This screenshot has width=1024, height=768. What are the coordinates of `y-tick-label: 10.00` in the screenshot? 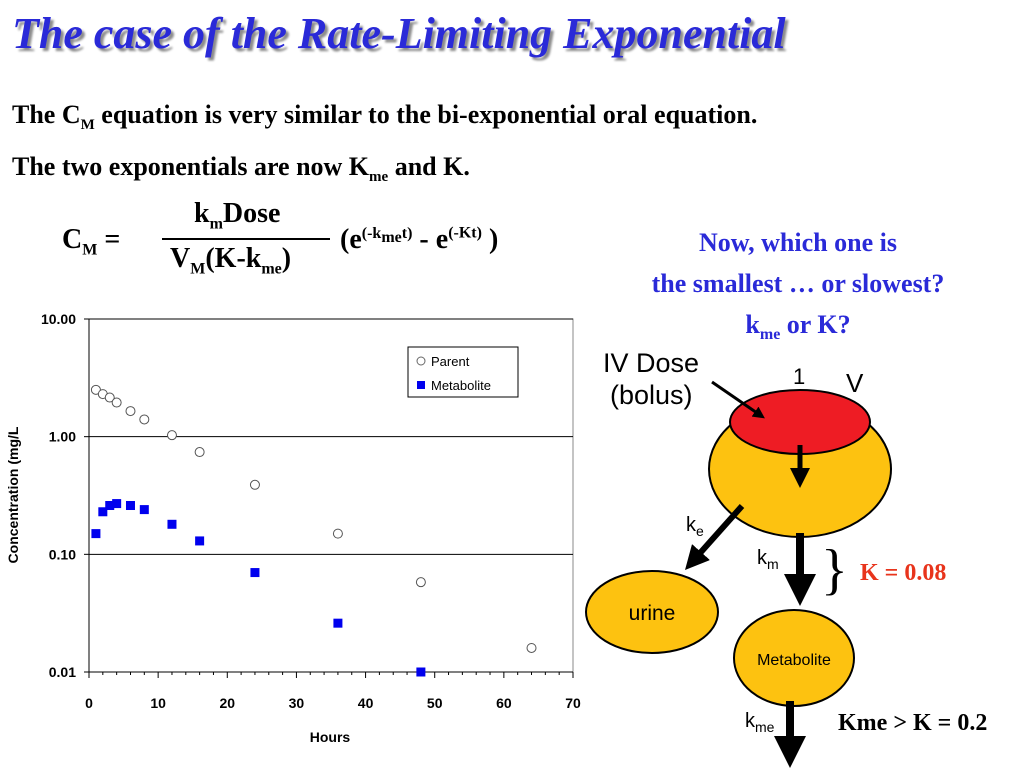 It's located at (58, 319).